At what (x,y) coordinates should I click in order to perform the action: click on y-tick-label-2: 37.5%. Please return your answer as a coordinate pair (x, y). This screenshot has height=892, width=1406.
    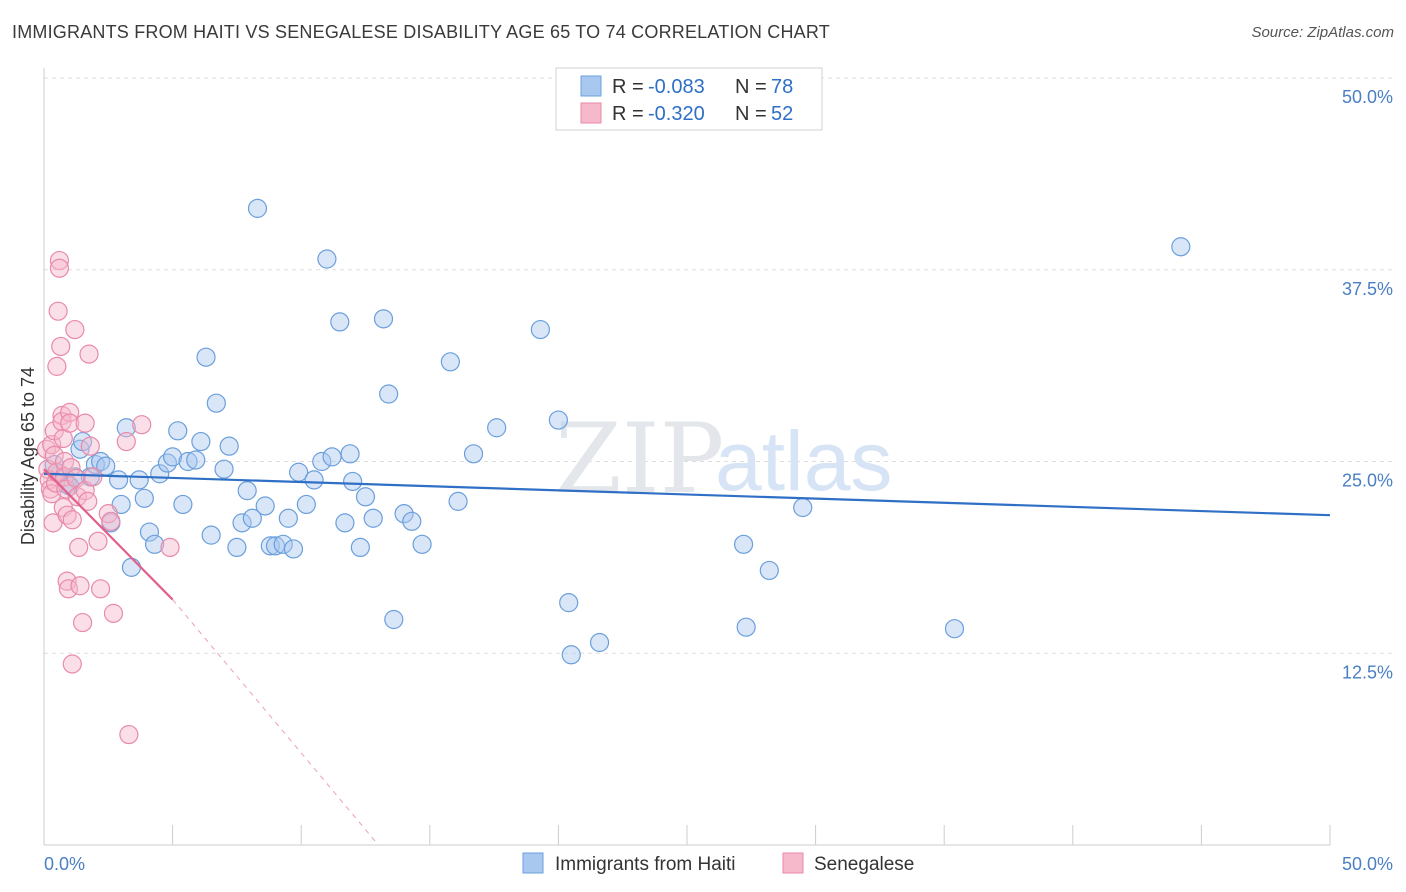
    Looking at the image, I should click on (1367, 289).